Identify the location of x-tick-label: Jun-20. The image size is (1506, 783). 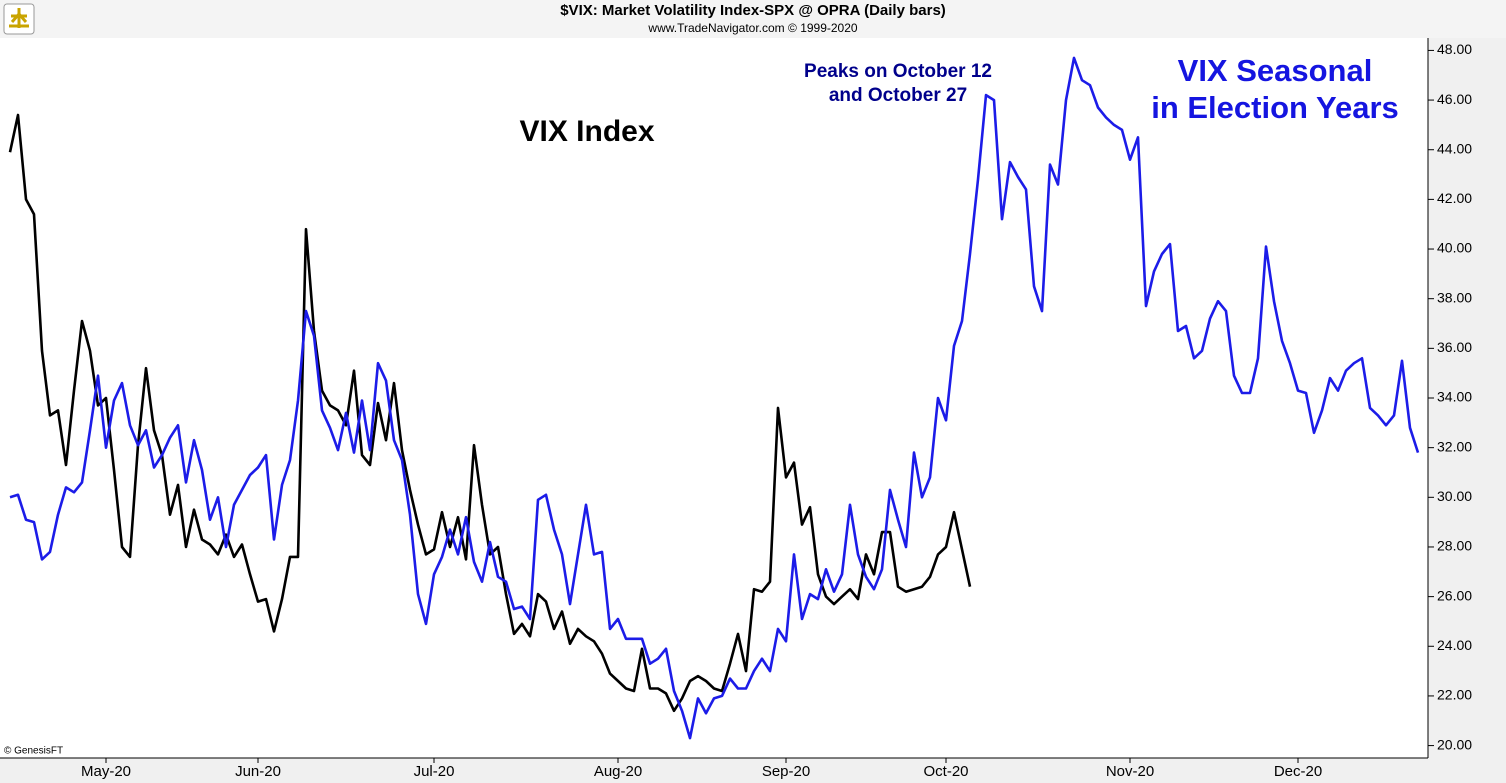
(258, 771).